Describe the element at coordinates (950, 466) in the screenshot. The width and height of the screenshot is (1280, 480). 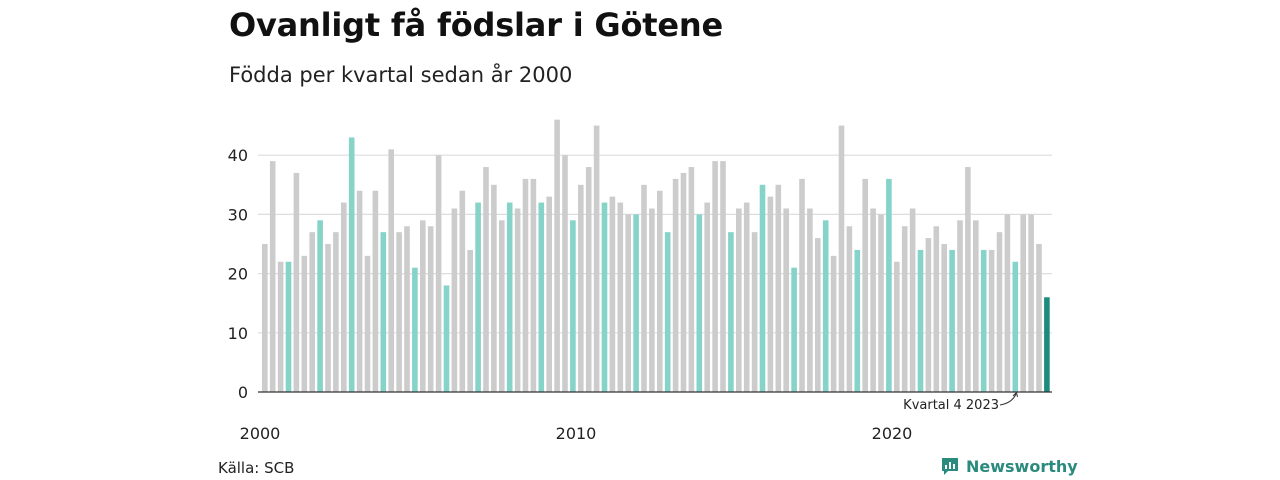
I see `newsworthy-logo-icon` at that location.